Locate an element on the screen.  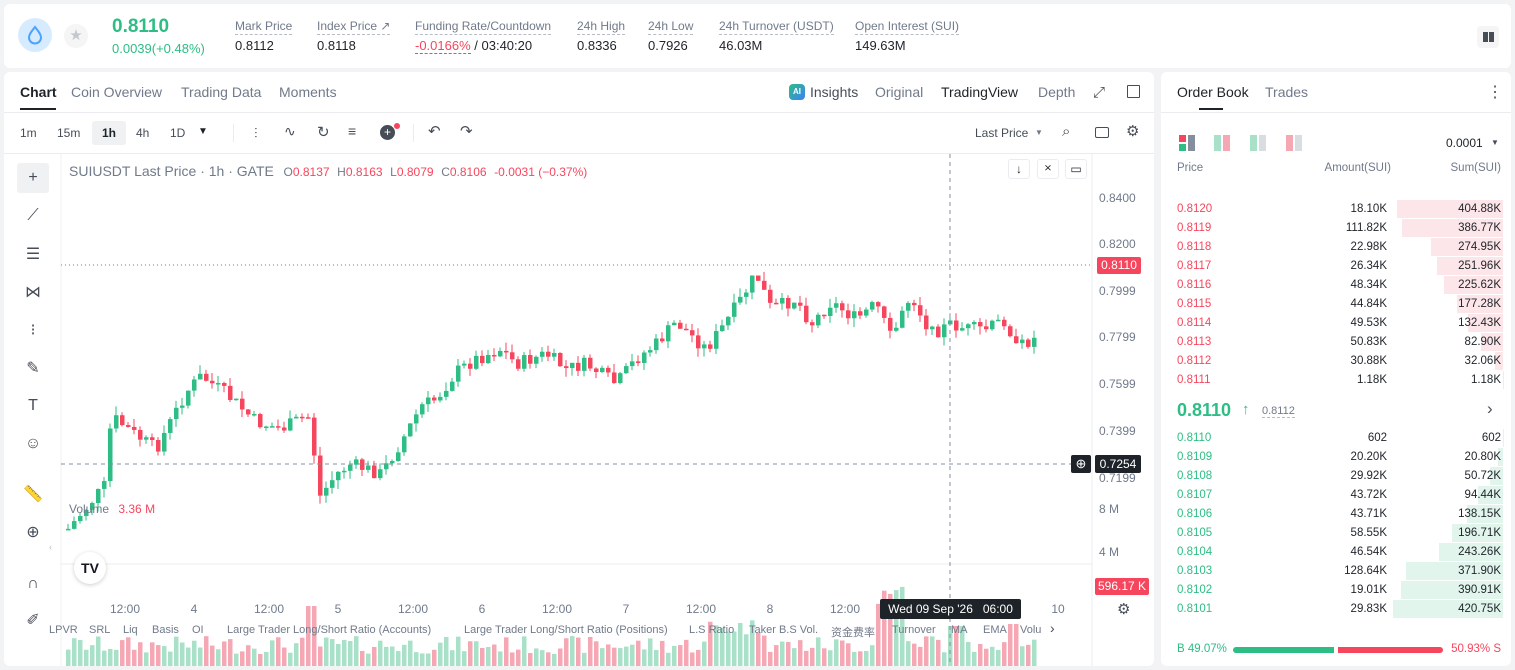
interval-1m: 1m is located at coordinates (28, 133).